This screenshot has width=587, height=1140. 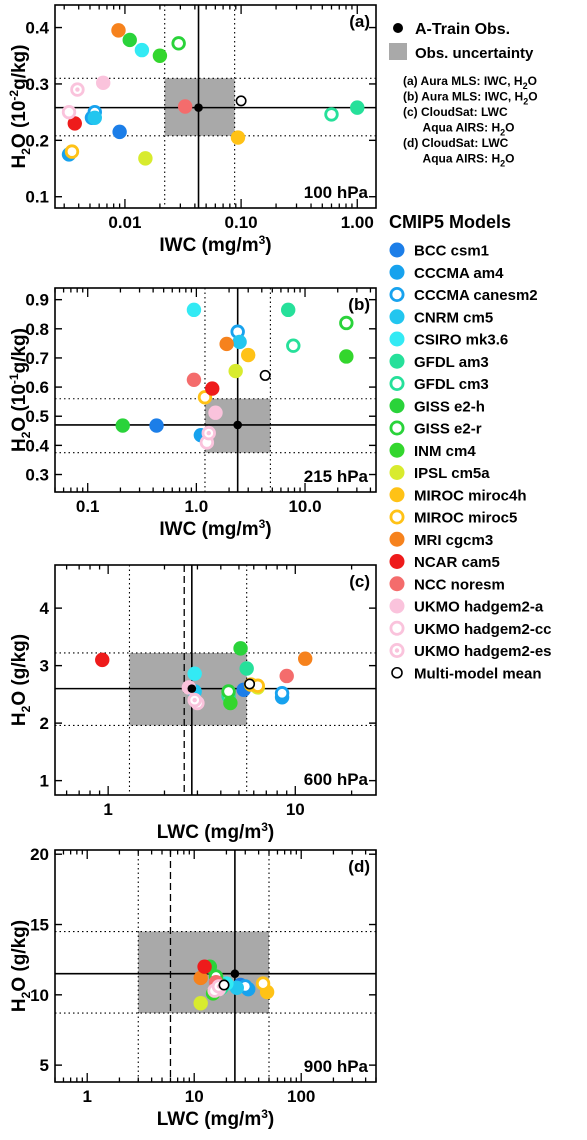 I want to click on data-point-ukmo-hadgem2-es-19-center, so click(x=77, y=89).